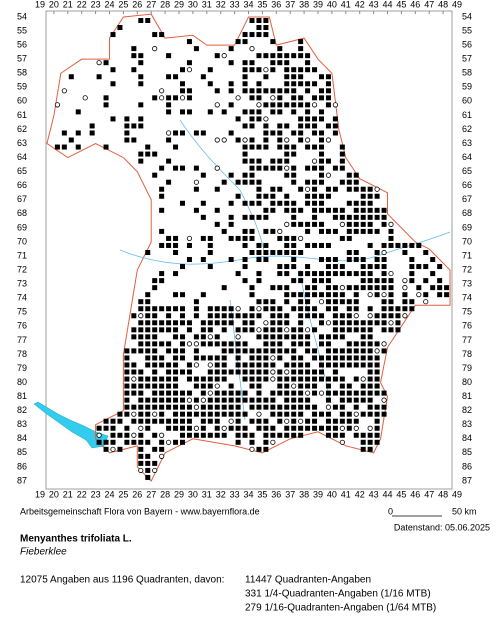 The width and height of the screenshot is (500, 620). What do you see at coordinates (360, 494) in the screenshot?
I see `column-label: 42` at bounding box center [360, 494].